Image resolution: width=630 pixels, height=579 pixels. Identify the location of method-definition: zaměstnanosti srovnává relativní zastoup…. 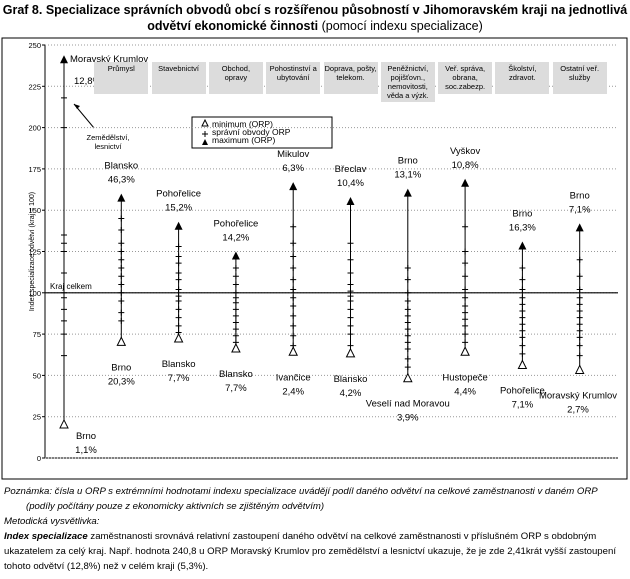
(310, 551).